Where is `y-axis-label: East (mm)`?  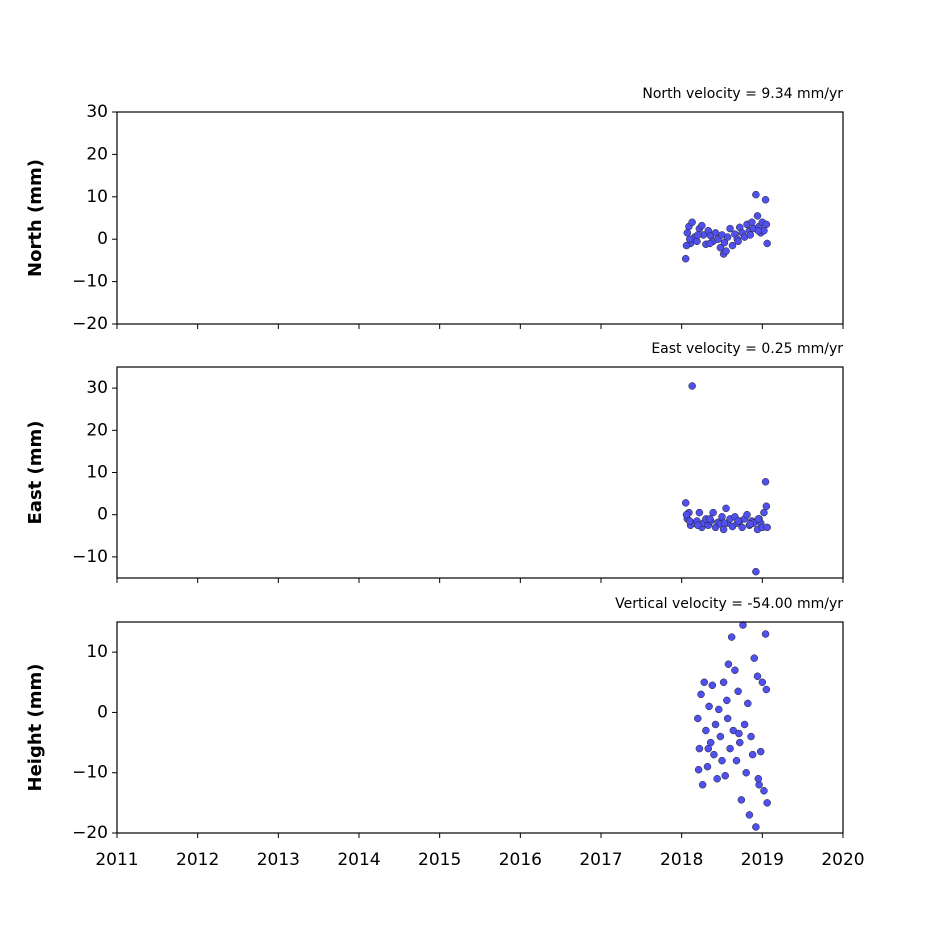
y-axis-label: East (mm) is located at coordinates (35, 473).